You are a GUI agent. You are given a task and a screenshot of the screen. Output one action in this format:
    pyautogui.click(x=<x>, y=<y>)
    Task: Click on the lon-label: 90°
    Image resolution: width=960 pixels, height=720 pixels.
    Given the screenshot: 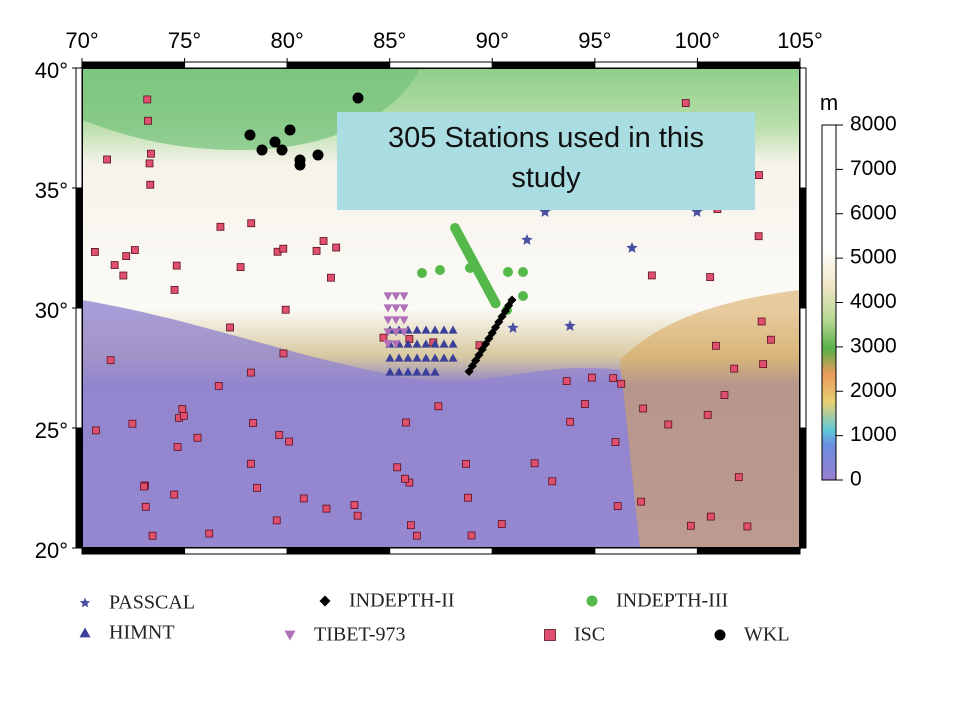 What is the action you would take?
    pyautogui.click(x=492, y=40)
    